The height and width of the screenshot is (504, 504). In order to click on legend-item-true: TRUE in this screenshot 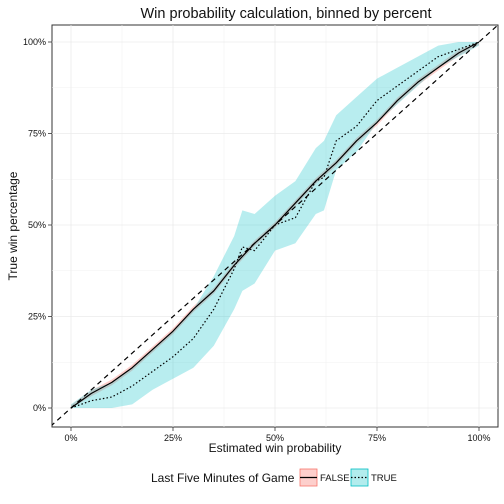, I will do `click(373, 477)`.